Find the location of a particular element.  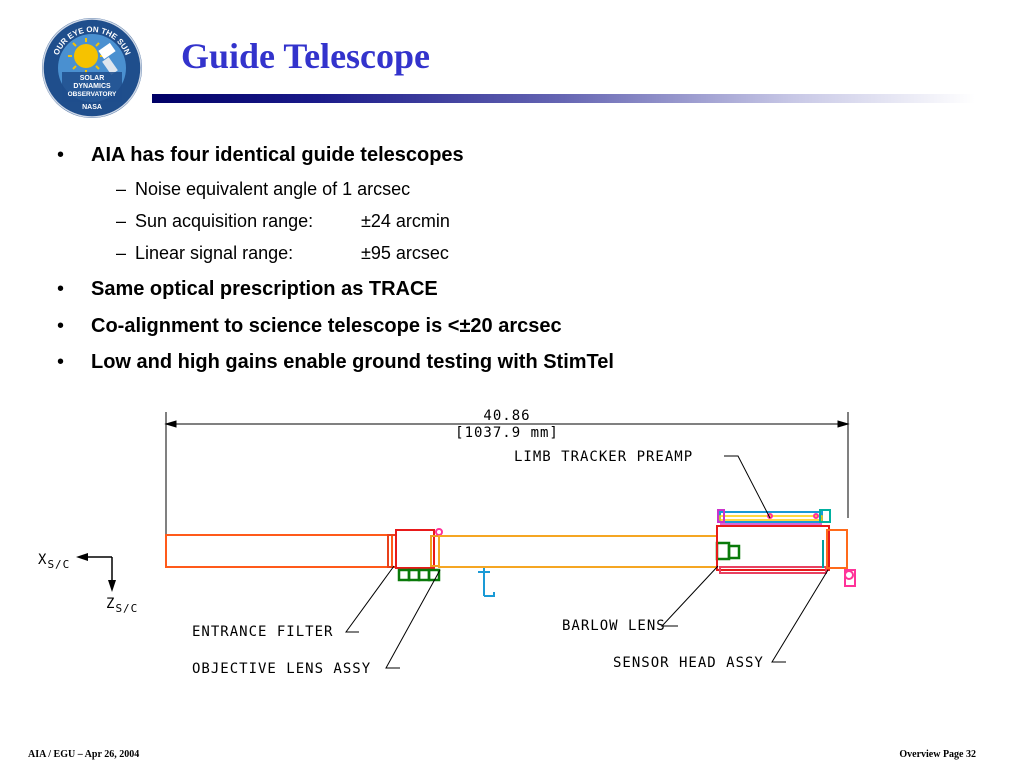

telescope-assembly is located at coordinates (510, 553).